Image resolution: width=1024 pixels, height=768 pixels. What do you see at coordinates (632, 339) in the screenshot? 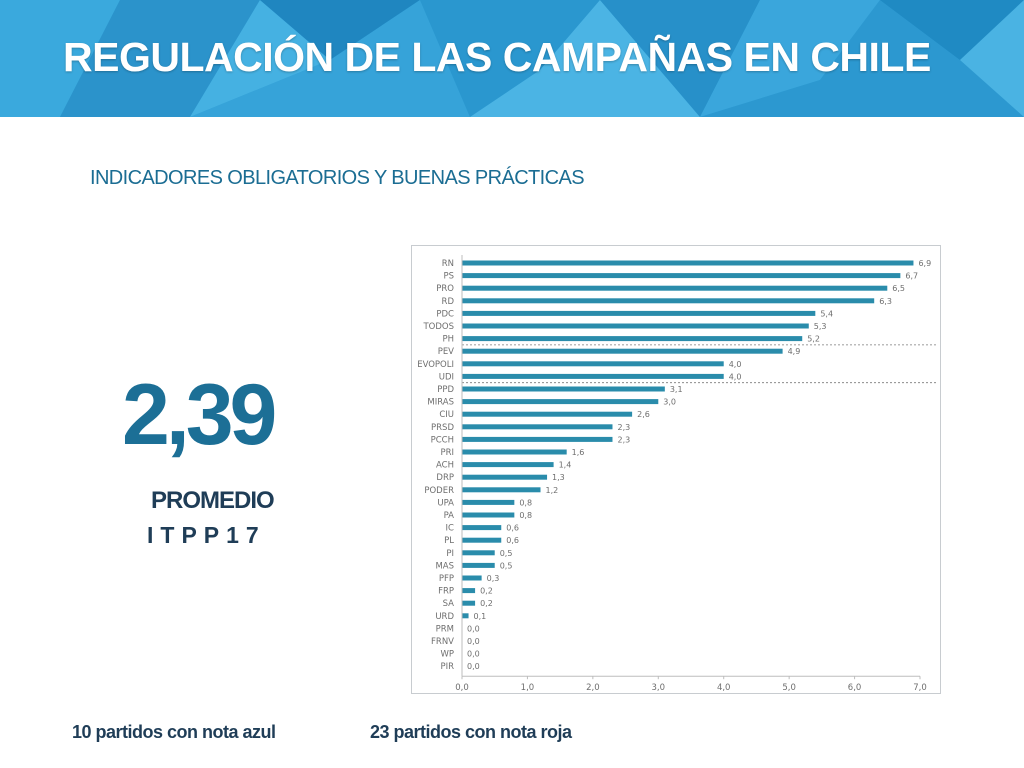
I see `bar-ph` at bounding box center [632, 339].